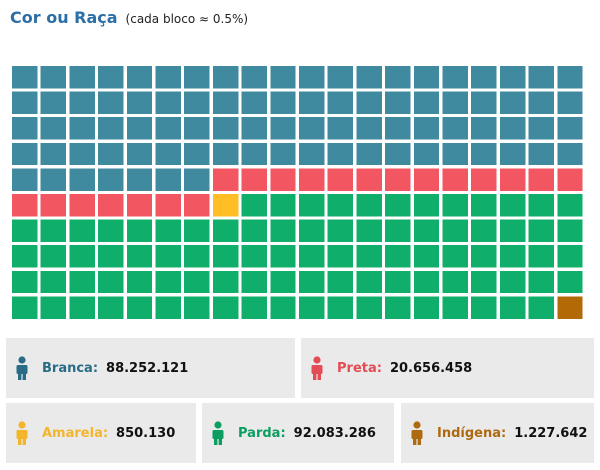 This screenshot has width=600, height=470. I want to click on legend-value-parda: 92.083.286, so click(334, 433).